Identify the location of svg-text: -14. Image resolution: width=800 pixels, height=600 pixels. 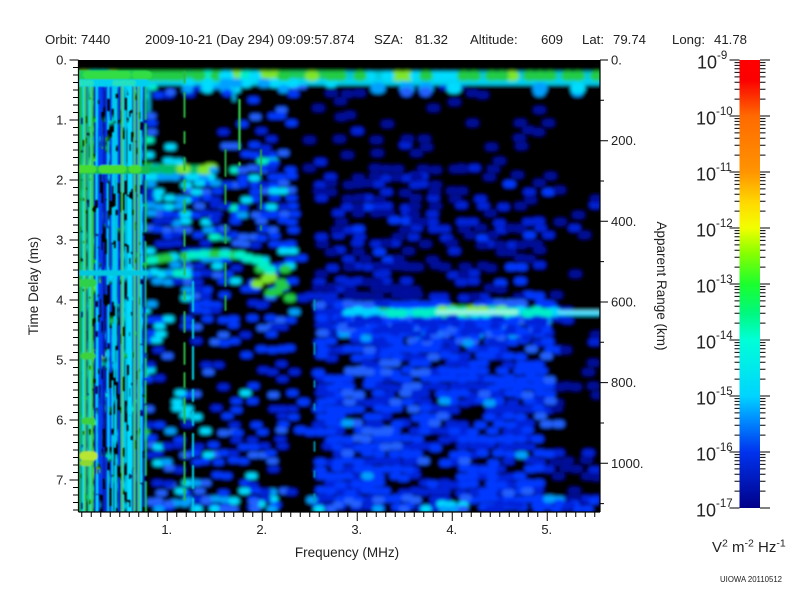
(724, 336).